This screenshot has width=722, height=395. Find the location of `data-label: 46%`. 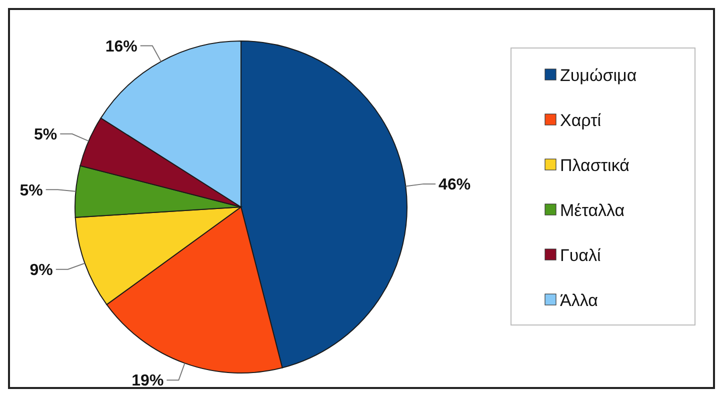

data-label: 46% is located at coordinates (454, 185).